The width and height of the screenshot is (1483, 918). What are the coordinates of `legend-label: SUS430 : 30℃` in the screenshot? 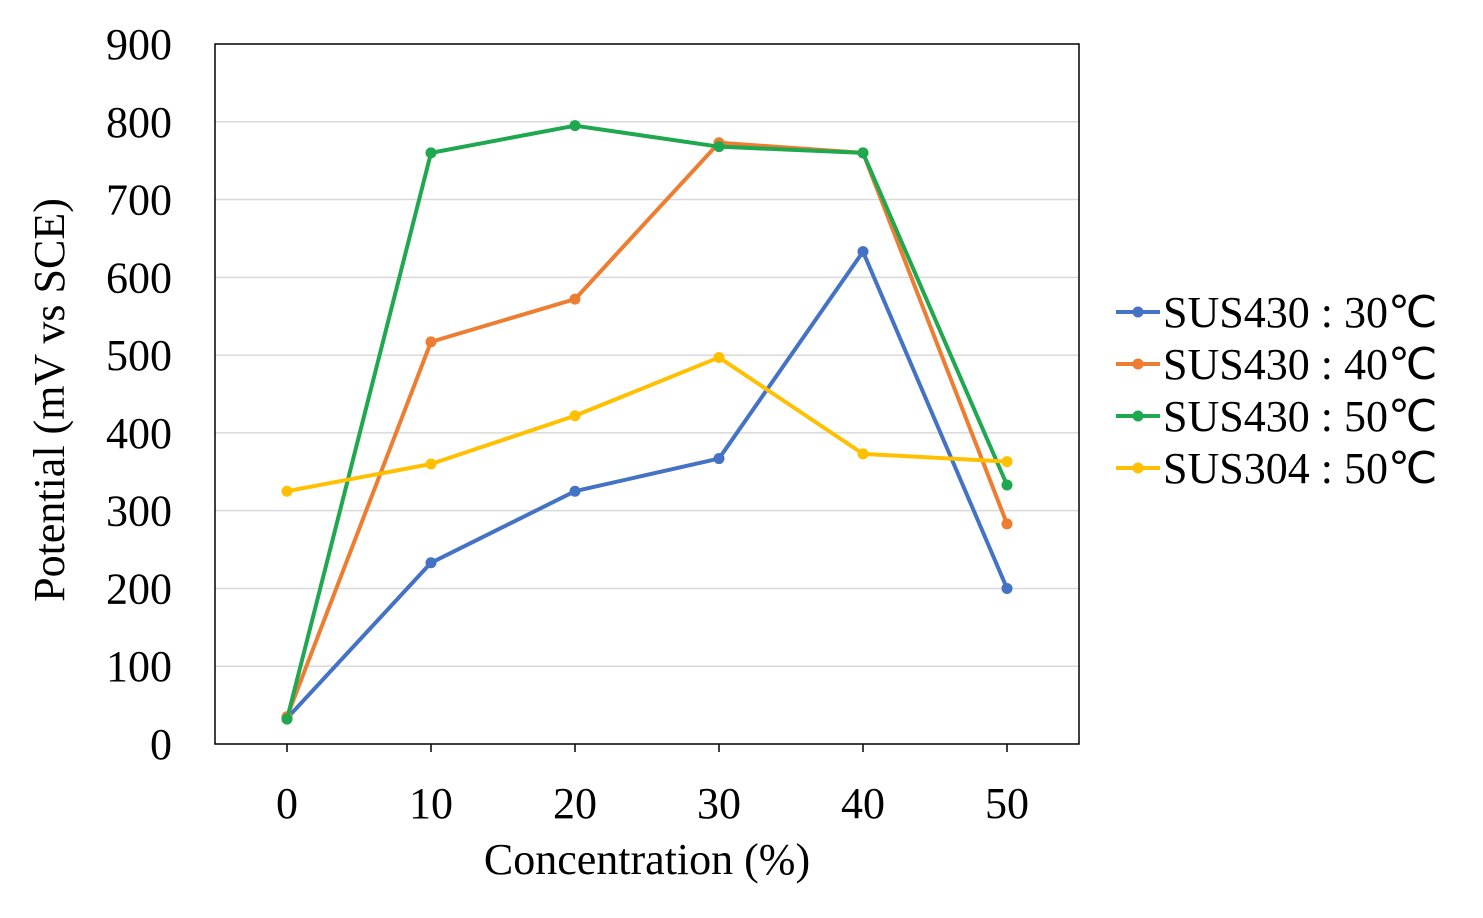 It's located at (1300, 312).